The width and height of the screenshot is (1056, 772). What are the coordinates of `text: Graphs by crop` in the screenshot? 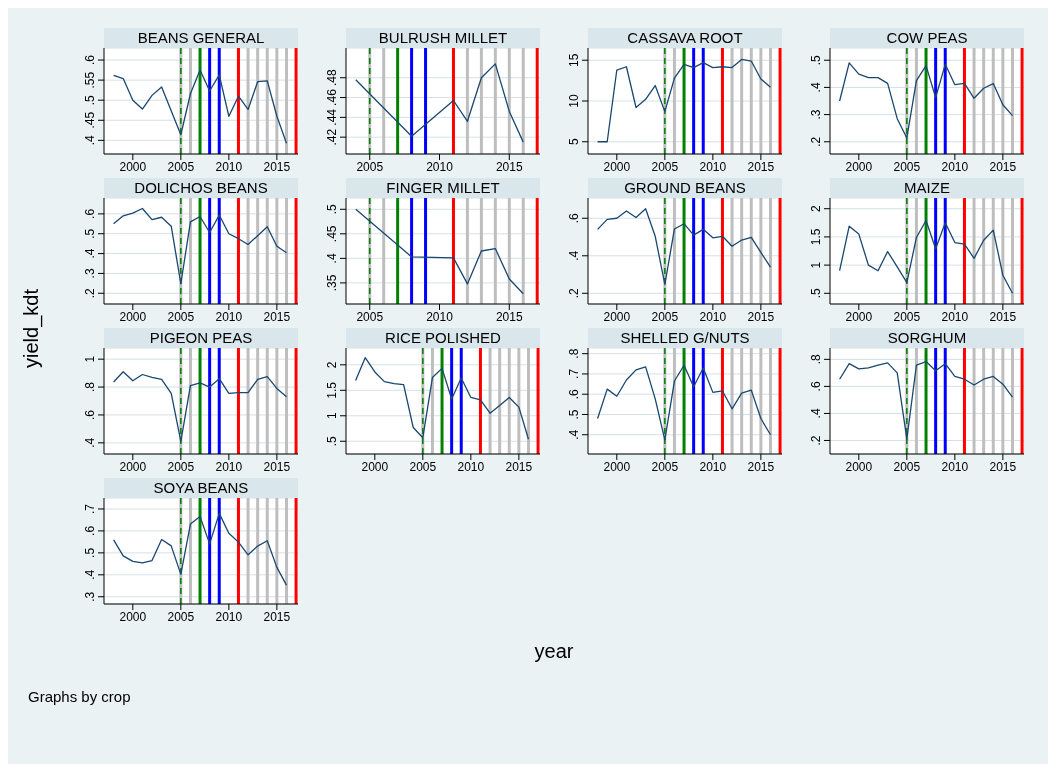 It's located at (79, 696).